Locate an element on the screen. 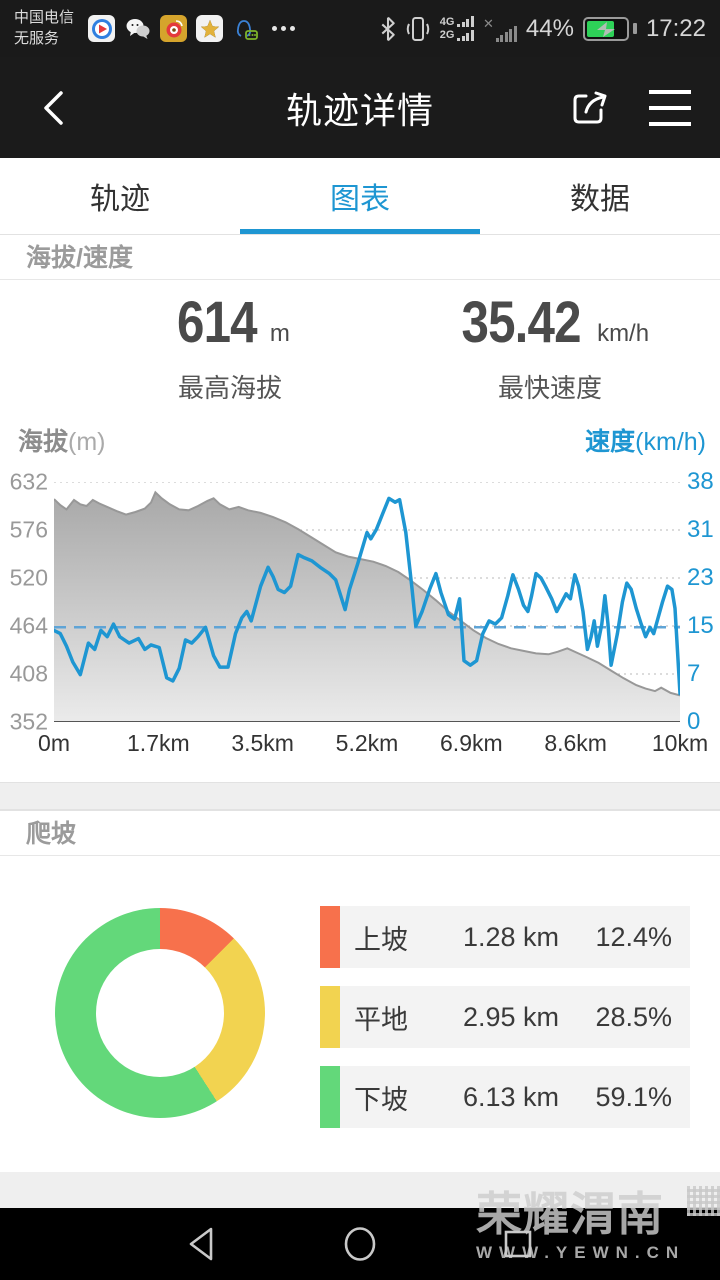 This screenshot has width=720, height=1280. tab-data: 数据 is located at coordinates (600, 199).